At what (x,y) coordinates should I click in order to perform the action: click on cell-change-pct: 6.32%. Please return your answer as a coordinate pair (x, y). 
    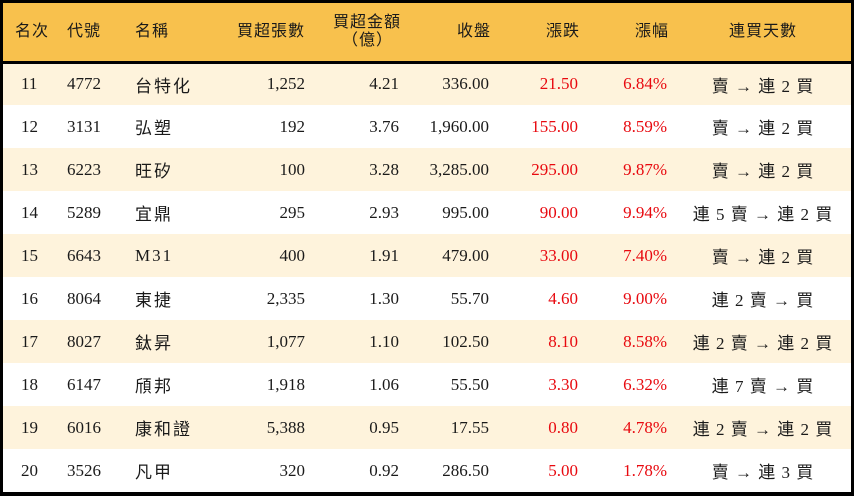
    Looking at the image, I should click on (645, 384).